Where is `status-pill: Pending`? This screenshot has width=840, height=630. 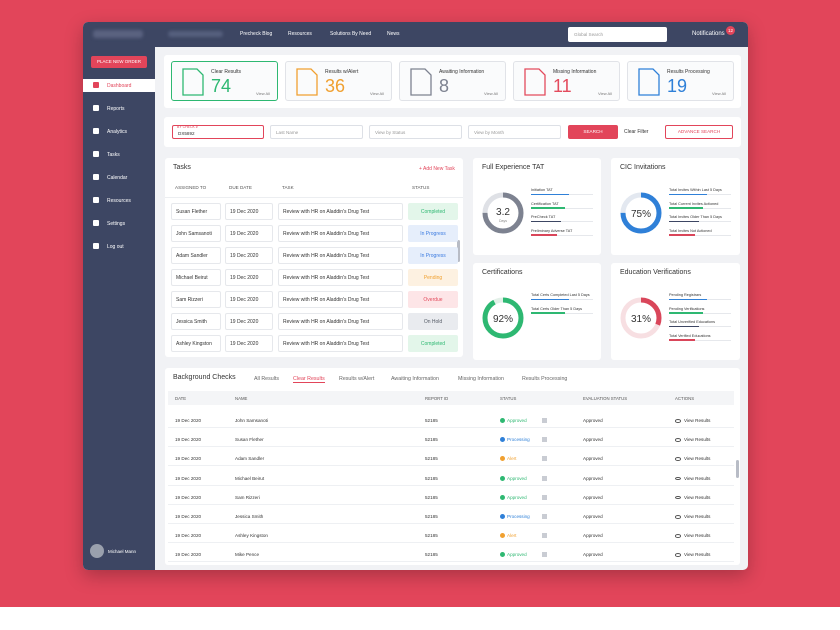 status-pill: Pending is located at coordinates (433, 277).